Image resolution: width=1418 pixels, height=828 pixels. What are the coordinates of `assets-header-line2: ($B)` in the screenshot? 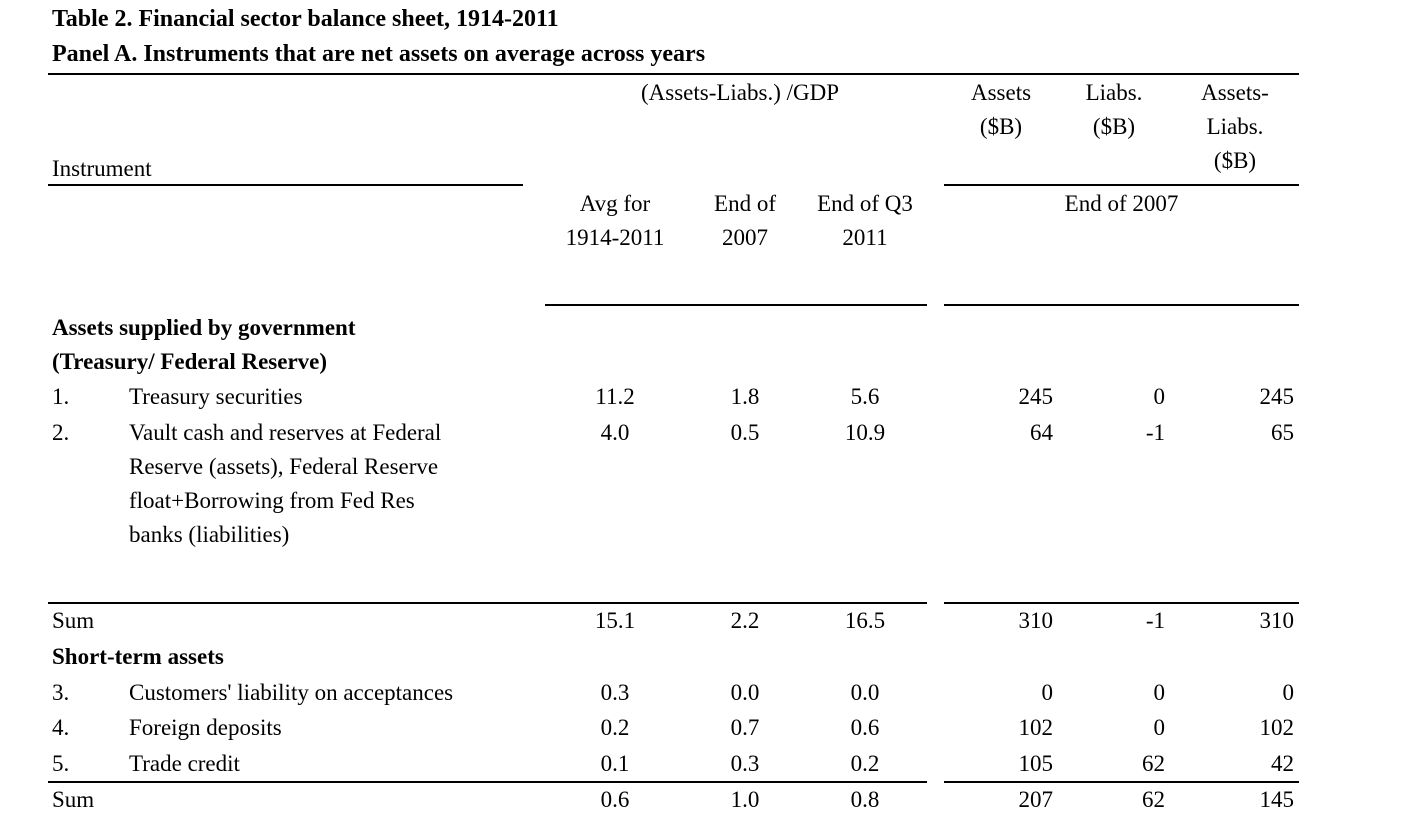 It's located at (1001, 126).